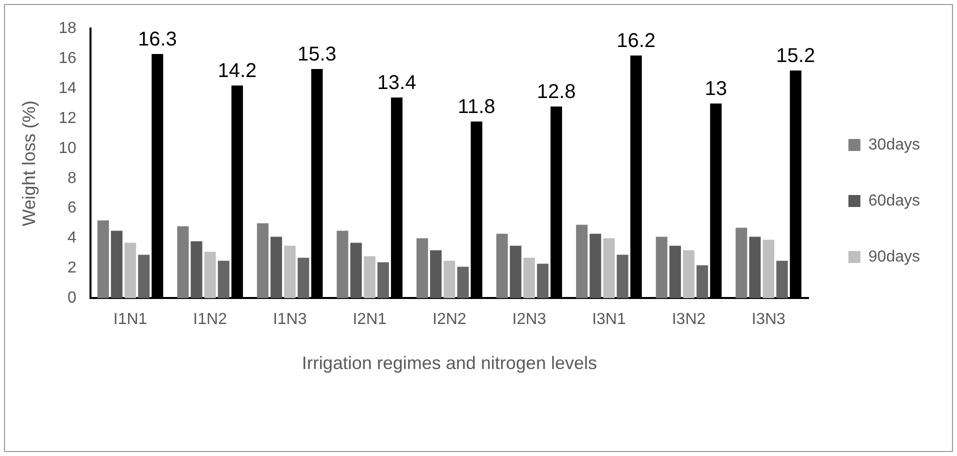 Image resolution: width=957 pixels, height=456 pixels. I want to click on y-tick-label: 8, so click(71, 178).